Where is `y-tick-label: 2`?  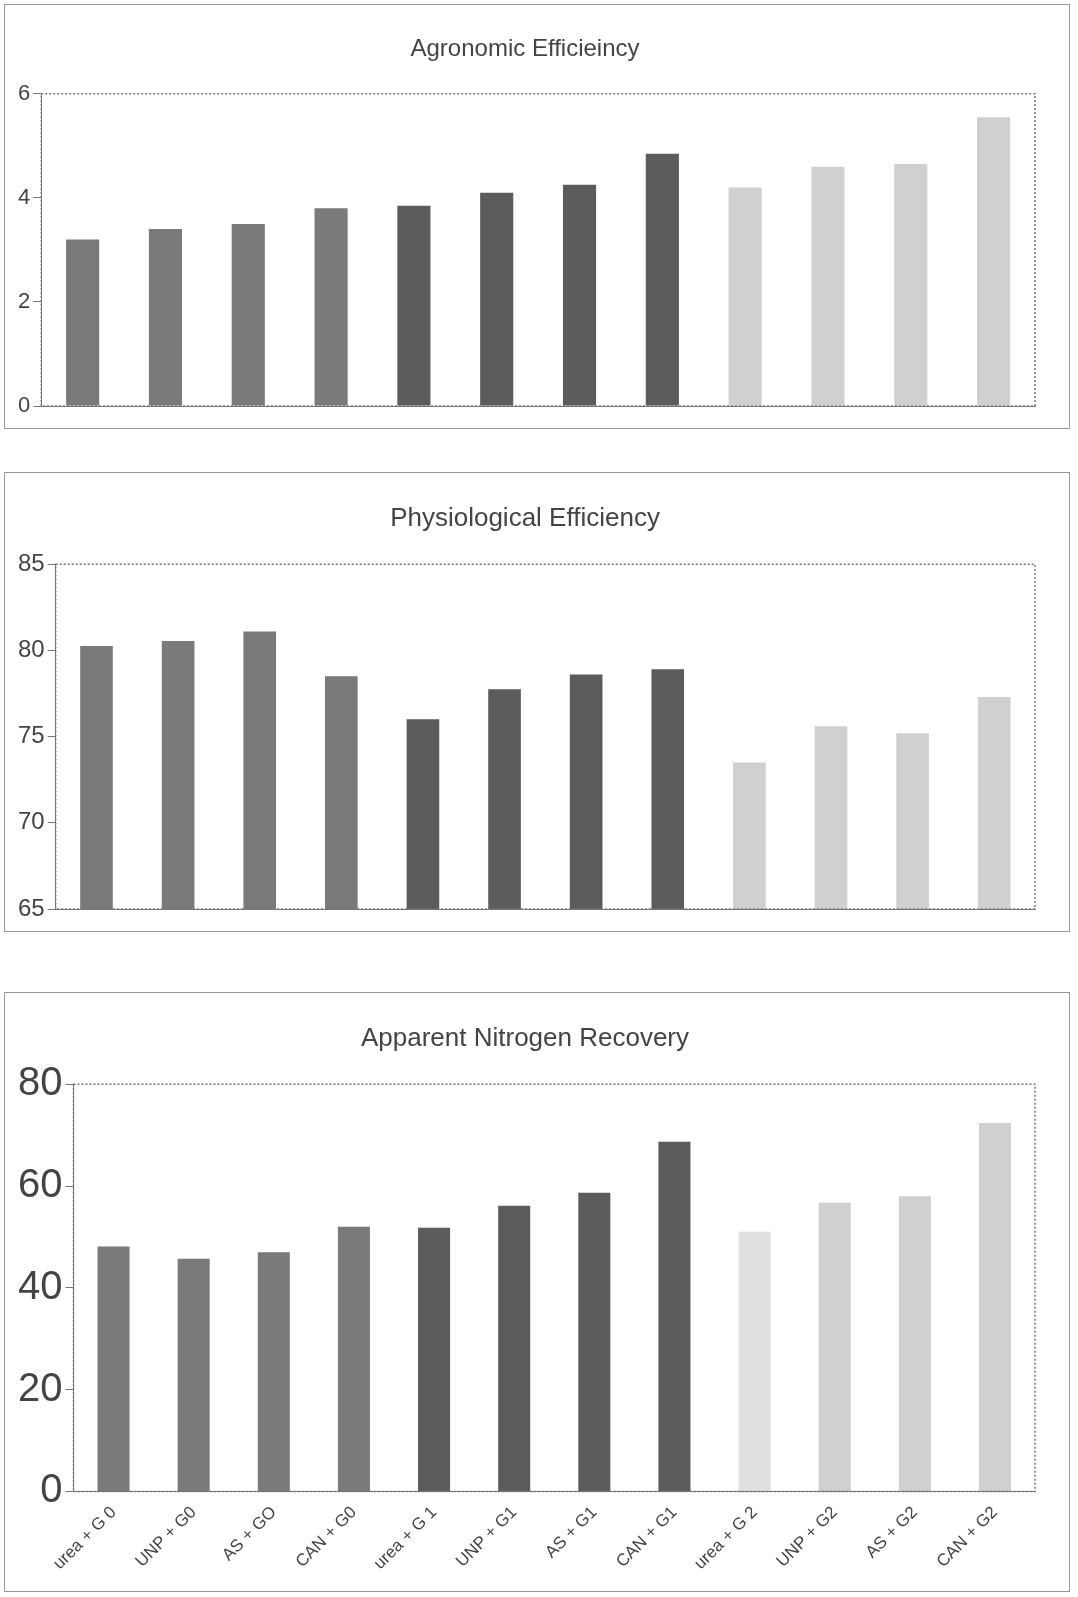
y-tick-label: 2 is located at coordinates (24, 300).